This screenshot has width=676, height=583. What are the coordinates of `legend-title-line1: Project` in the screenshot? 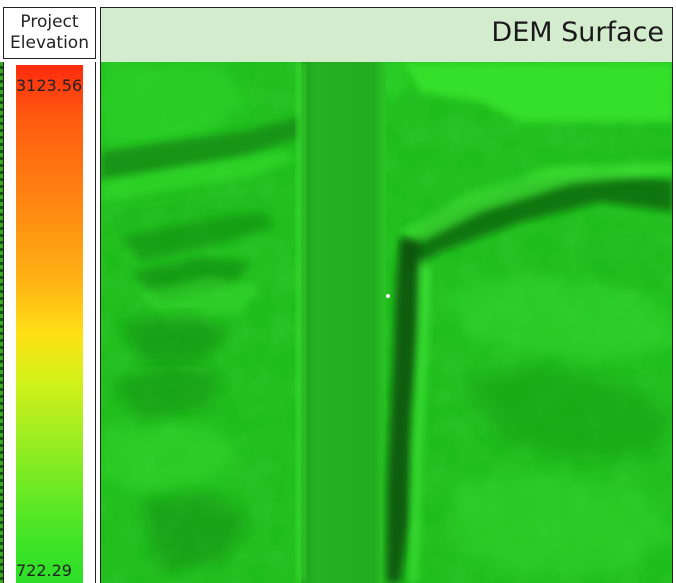 It's located at (49, 22).